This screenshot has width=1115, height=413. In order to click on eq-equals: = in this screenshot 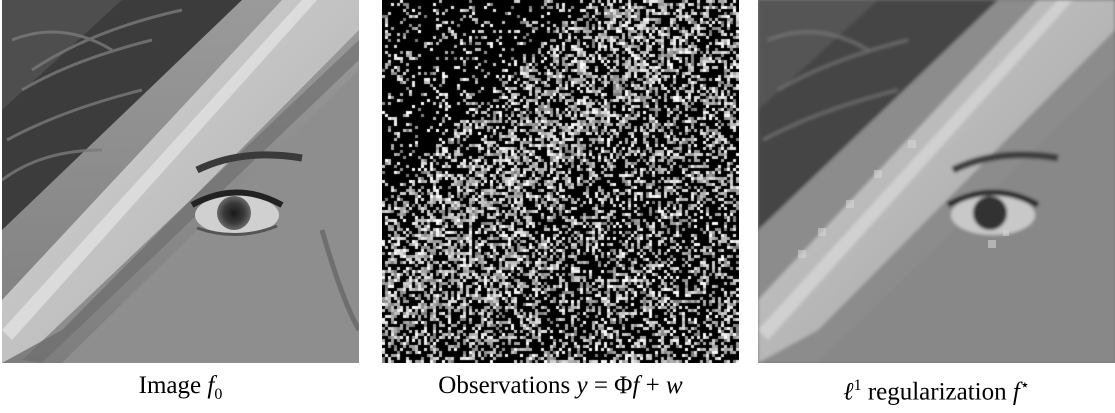, I will do `click(601, 385)`.